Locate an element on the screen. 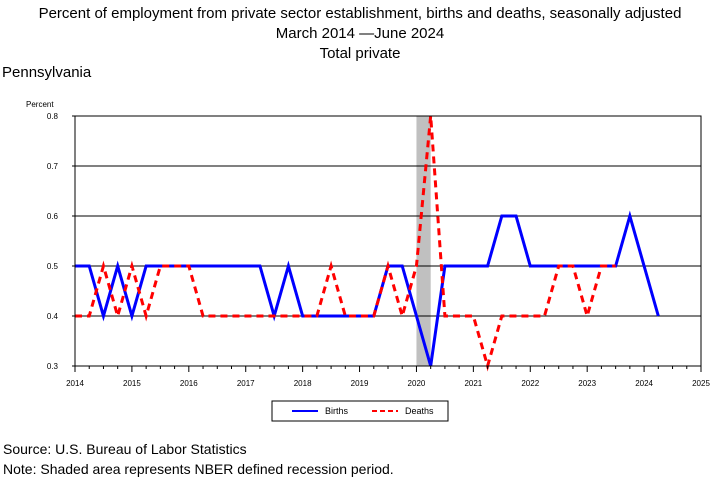 Image resolution: width=720 pixels, height=480 pixels. y-tick-label: 0.7 is located at coordinates (53, 166).